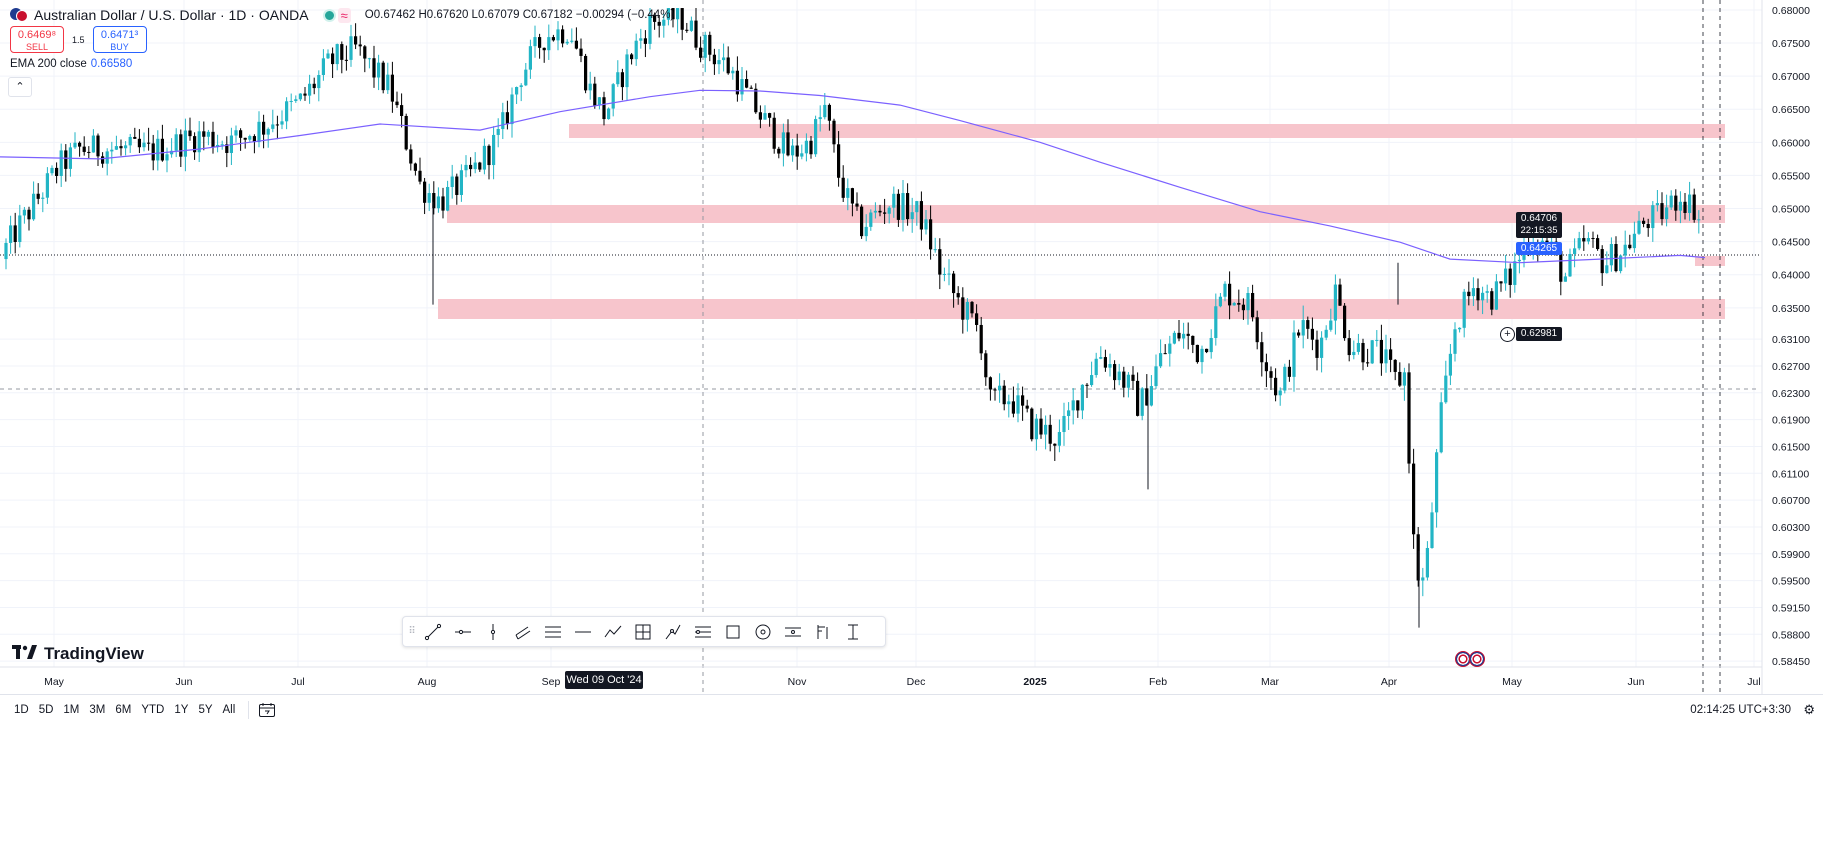 The image size is (1823, 845). What do you see at coordinates (344, 15) in the screenshot?
I see `data-delay-icon: ≈` at bounding box center [344, 15].